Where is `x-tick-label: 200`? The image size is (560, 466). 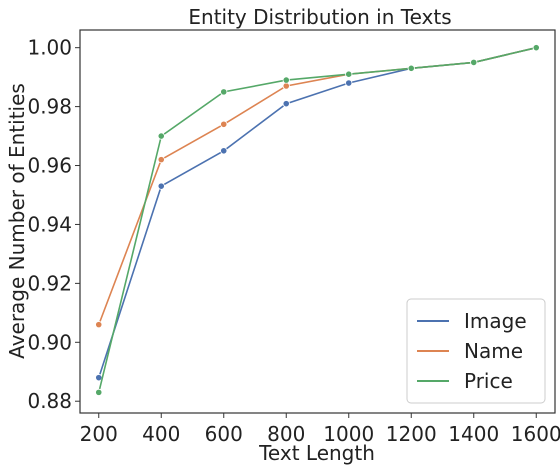 x-tick-label: 200 is located at coordinates (99, 434).